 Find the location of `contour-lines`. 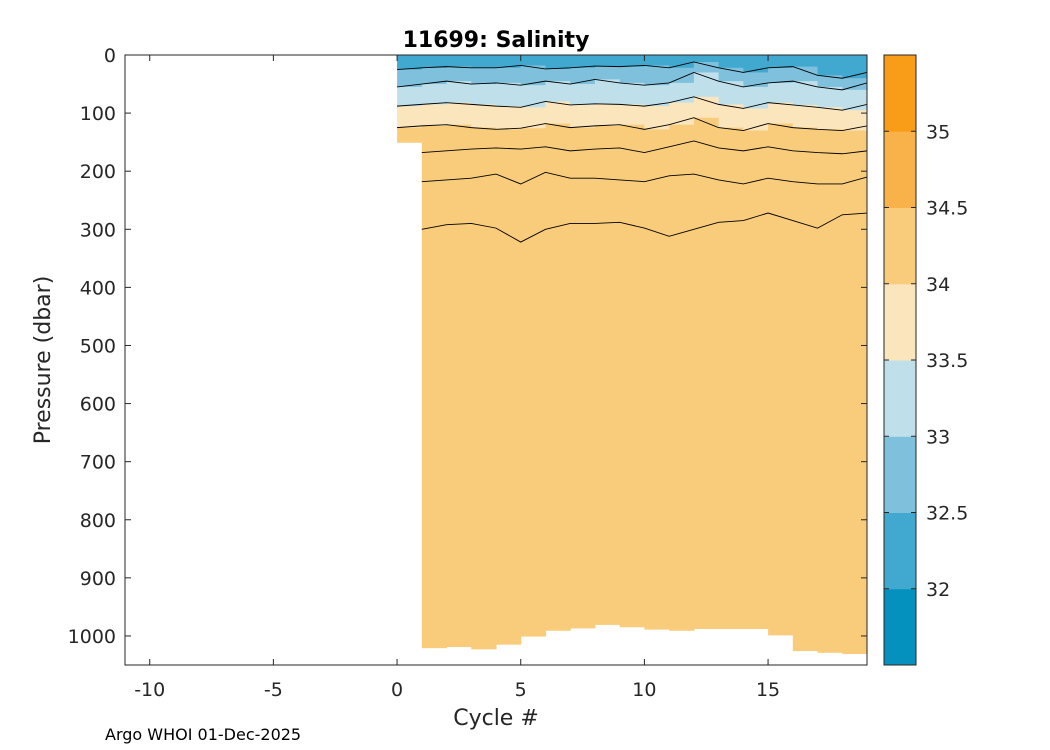

contour-lines is located at coordinates (632, 152).